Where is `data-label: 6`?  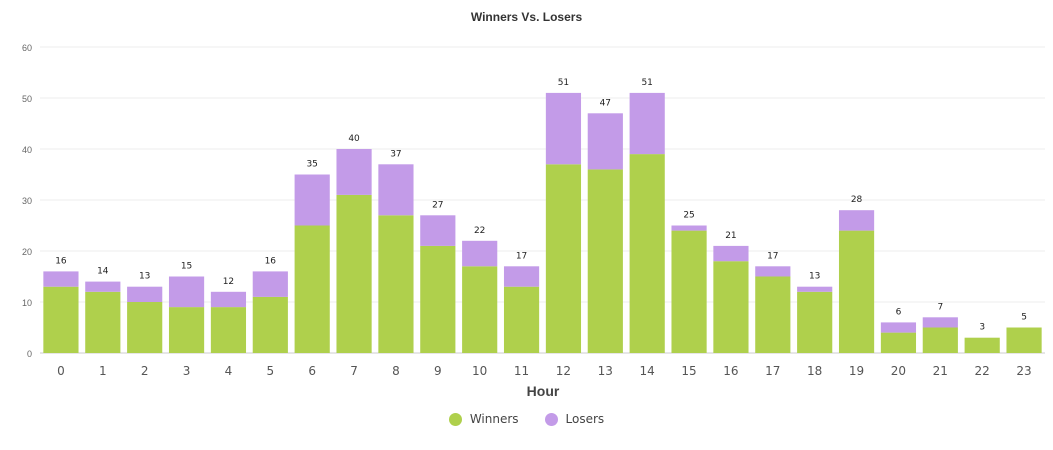 data-label: 6 is located at coordinates (899, 312).